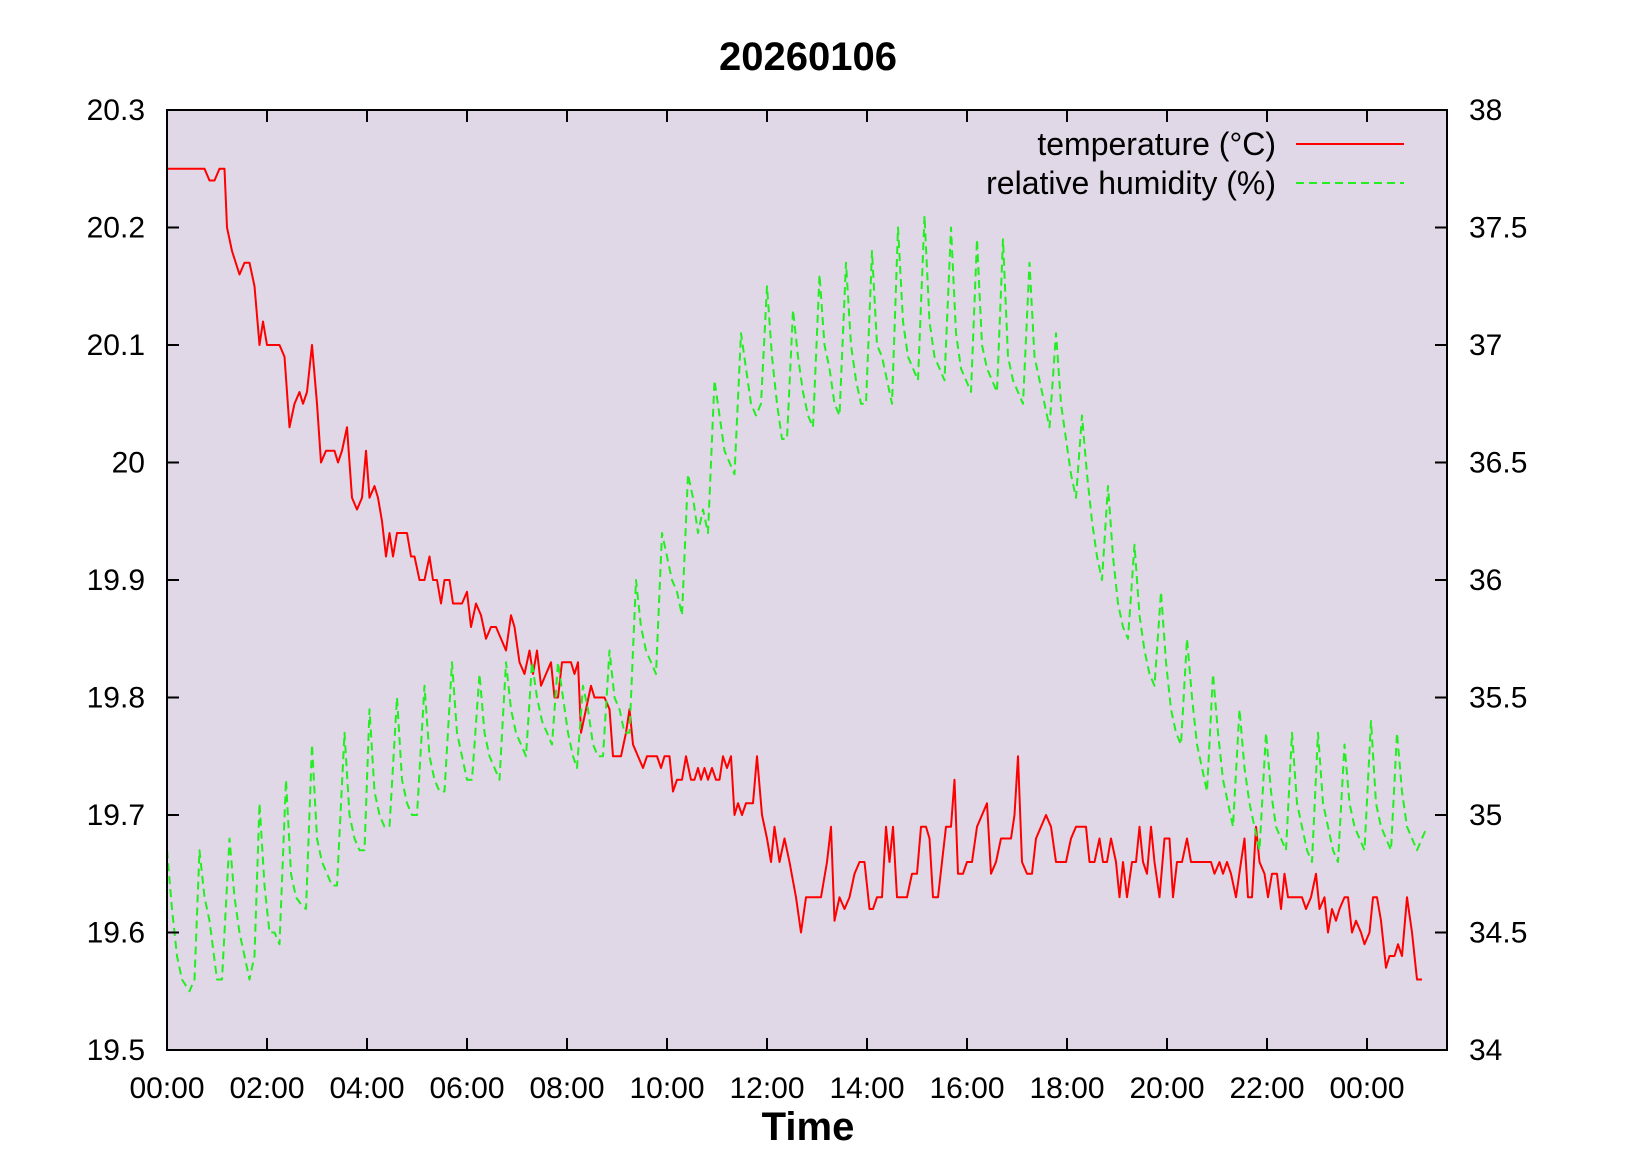  I want to click on legend: temperature (°C) relative humidity (%), so click(1195, 163).